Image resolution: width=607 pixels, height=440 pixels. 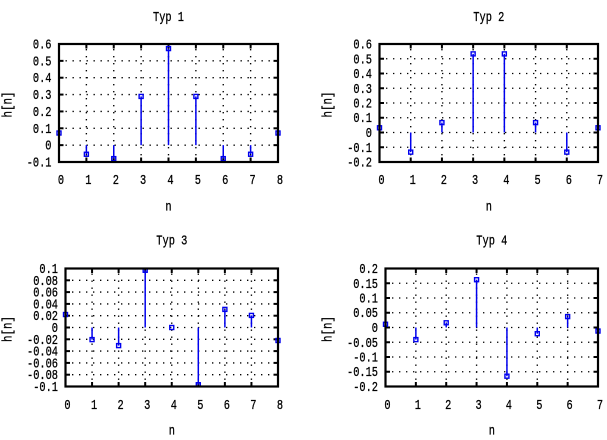 I want to click on svg-text: -0.02, so click(x=42, y=341).